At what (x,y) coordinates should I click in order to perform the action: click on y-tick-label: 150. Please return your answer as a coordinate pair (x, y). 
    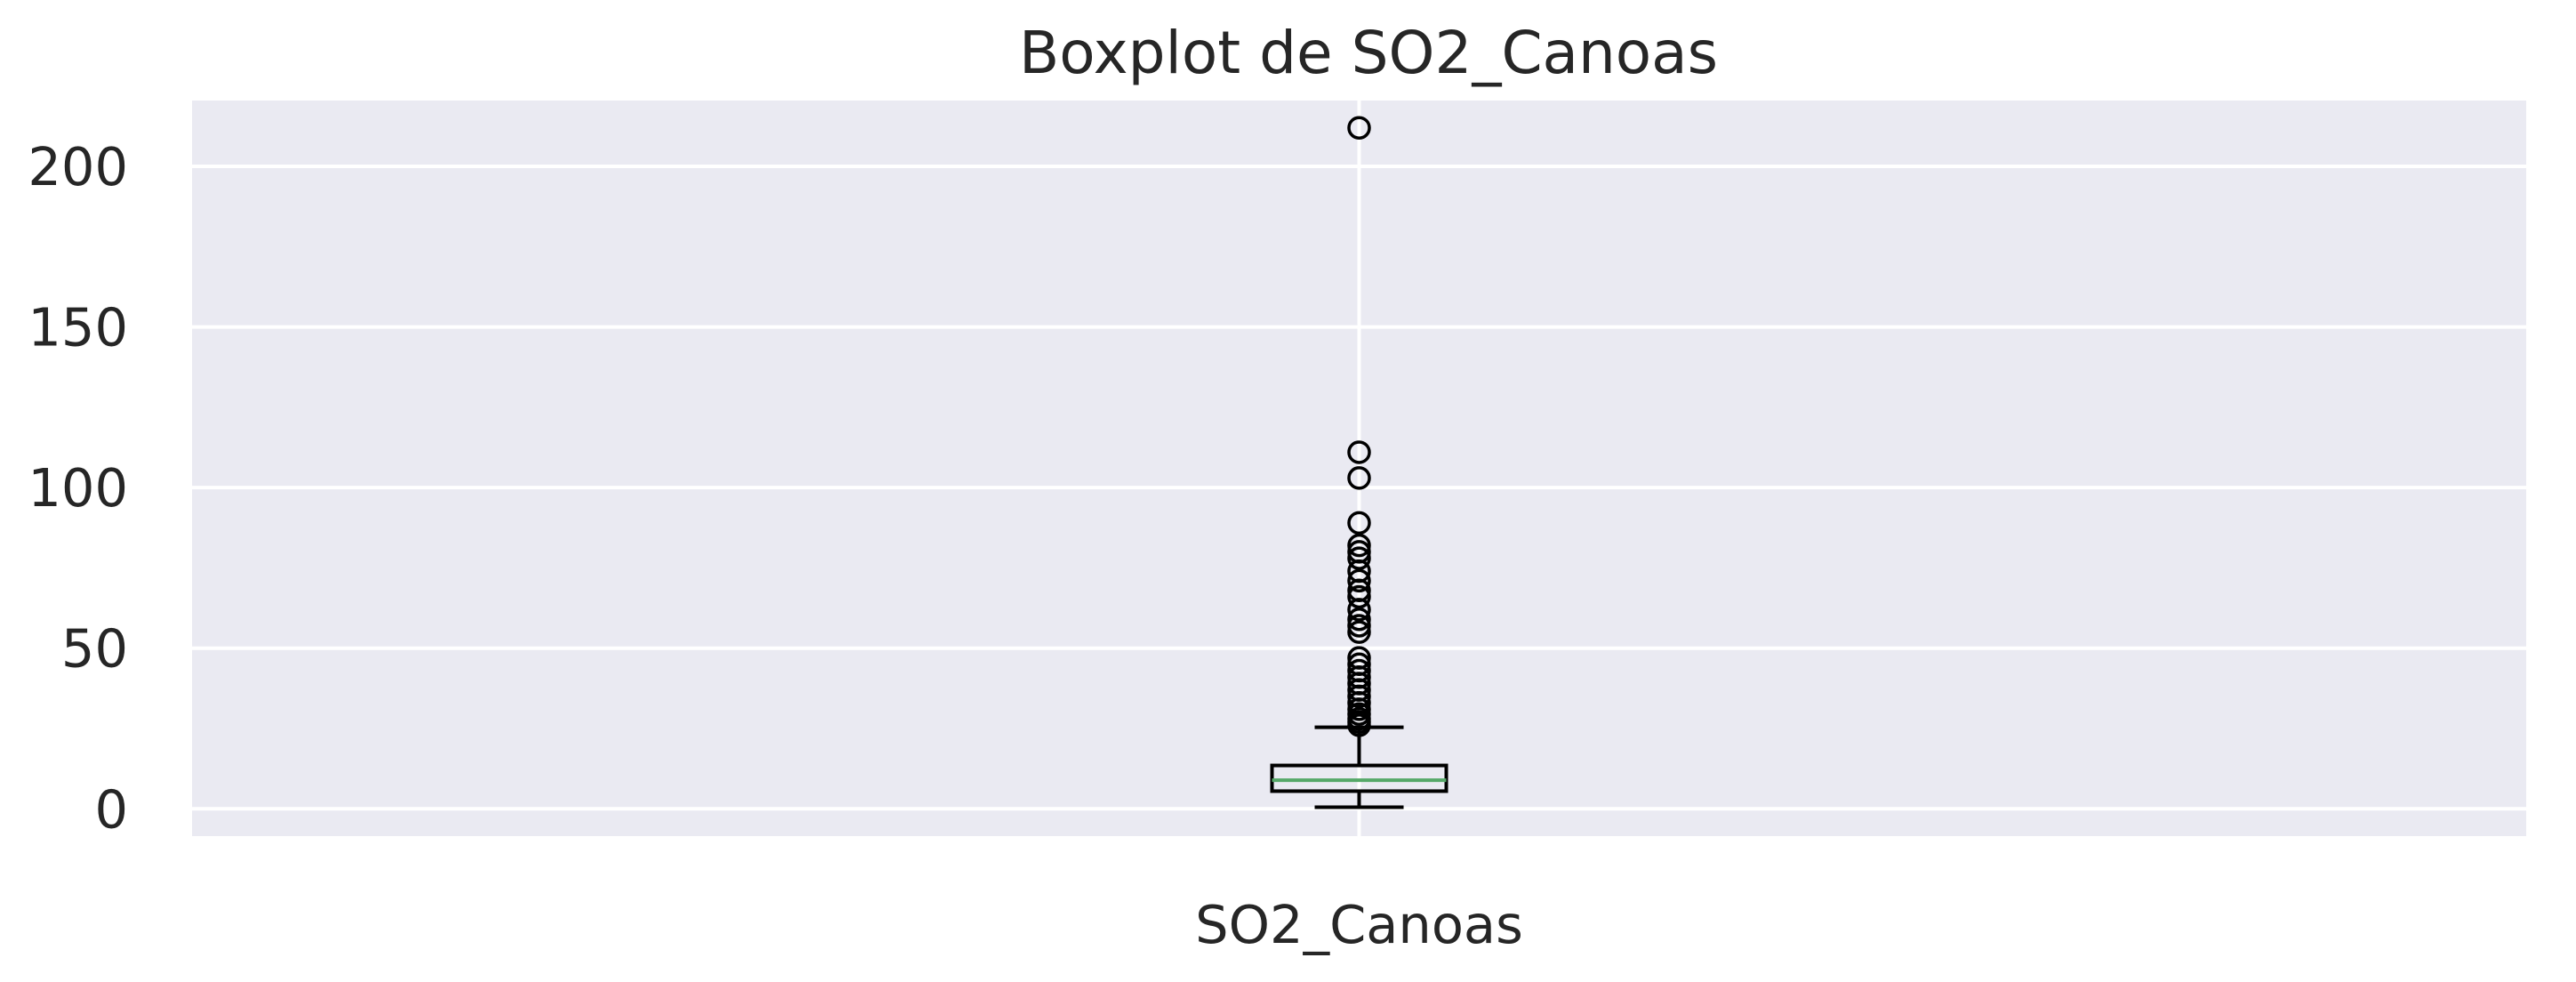
    Looking at the image, I should click on (78, 327).